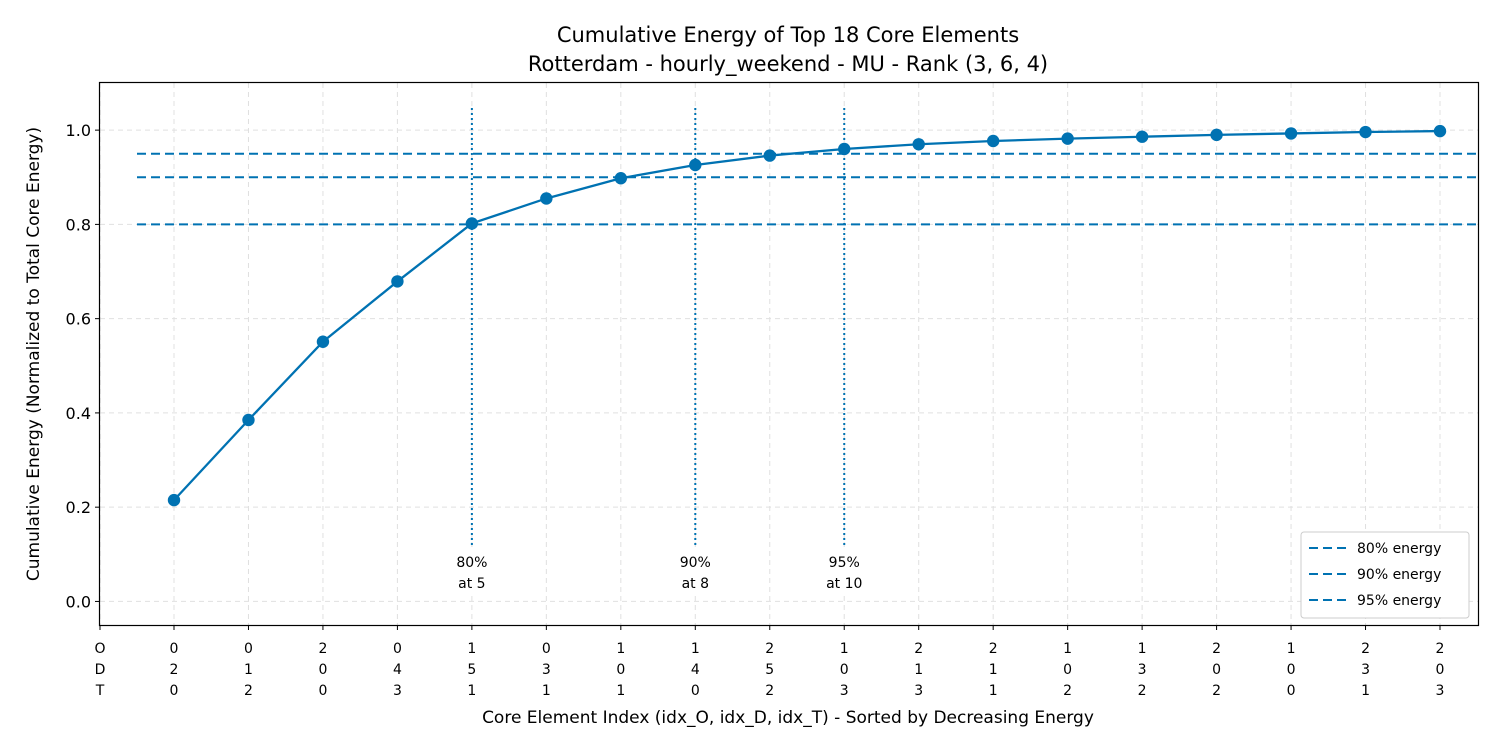  What do you see at coordinates (1291, 649) in the screenshot?
I see `x-tick-label-16-0: 1` at bounding box center [1291, 649].